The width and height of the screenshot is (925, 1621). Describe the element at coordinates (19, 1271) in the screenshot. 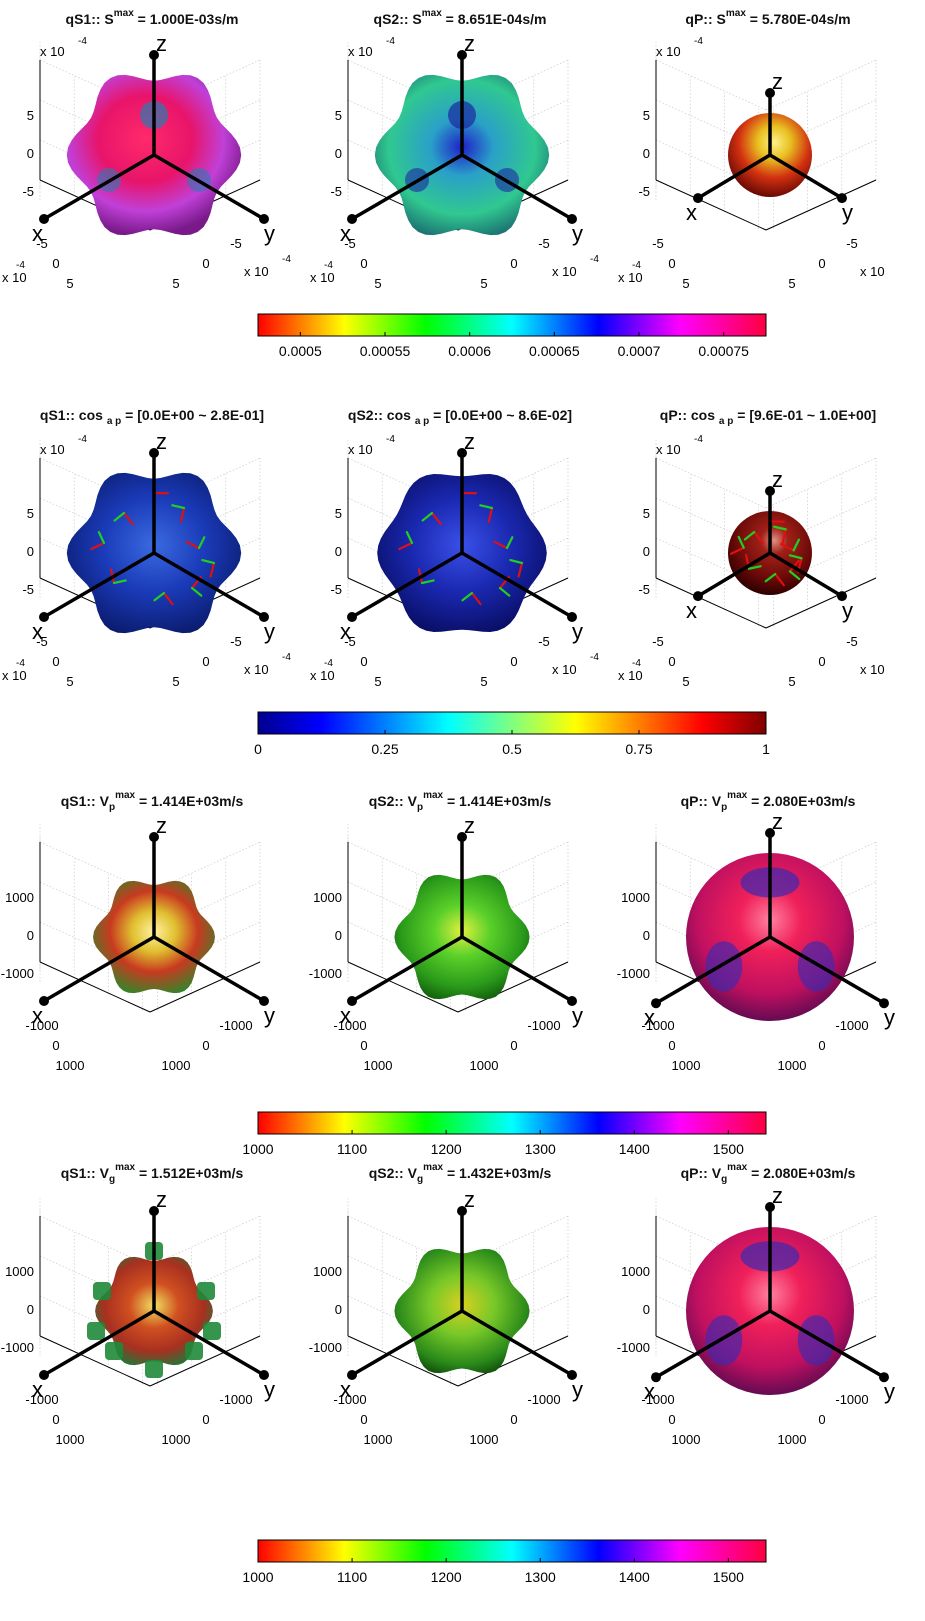

I see `z-tick-label: 1000` at that location.